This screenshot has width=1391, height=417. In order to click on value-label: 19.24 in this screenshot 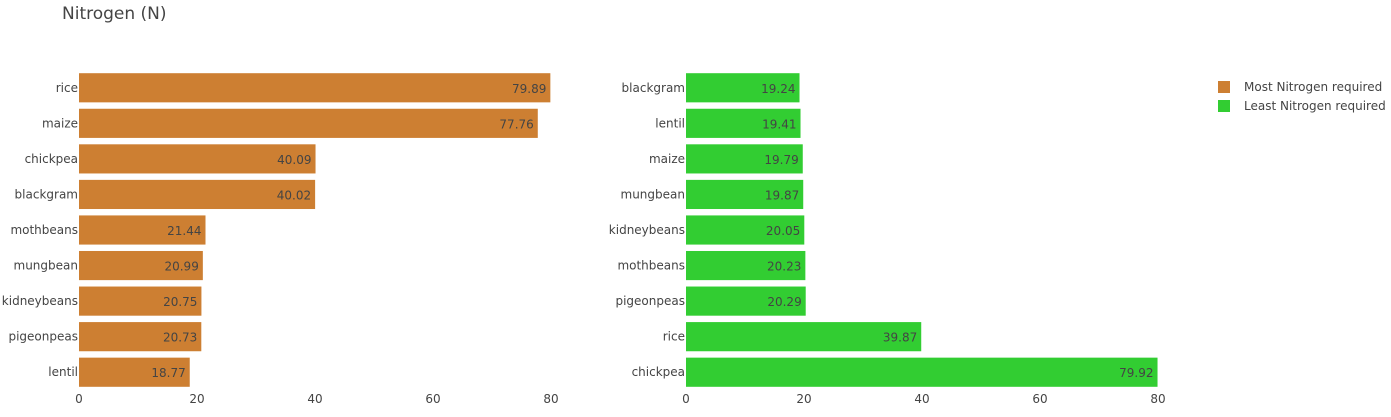, I will do `click(778, 89)`.